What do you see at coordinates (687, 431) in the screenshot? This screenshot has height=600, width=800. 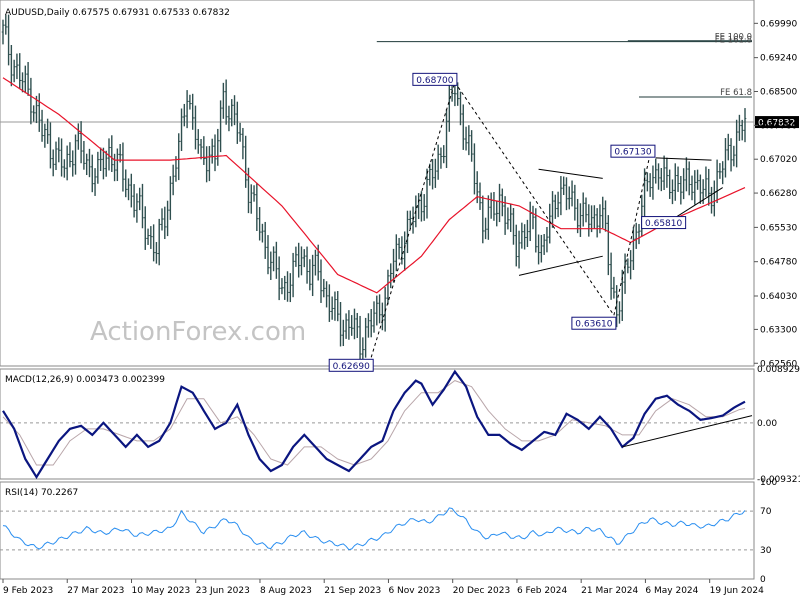 I see `macd-trend-line` at bounding box center [687, 431].